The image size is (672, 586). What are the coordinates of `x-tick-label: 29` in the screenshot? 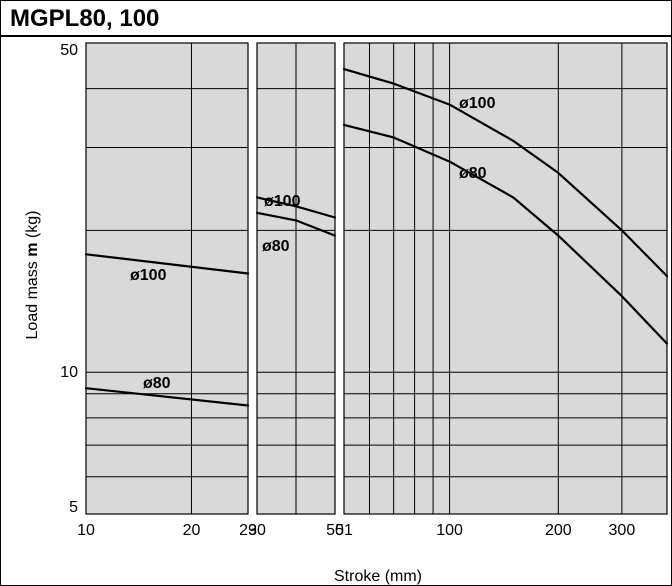 It's located at (248, 530).